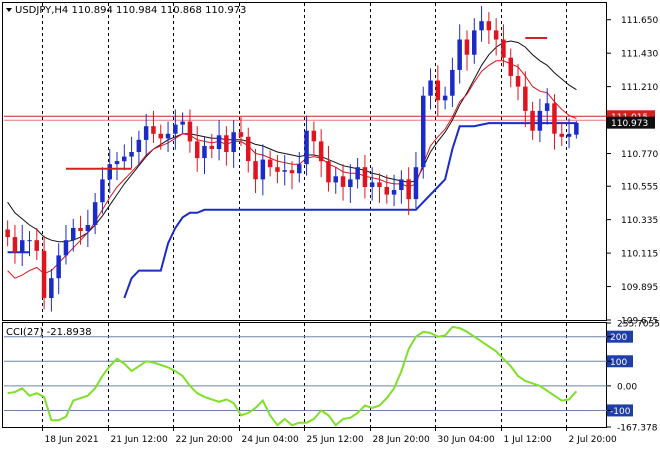 This screenshot has width=660, height=454. I want to click on cci-tick-label: 0.00, so click(627, 387).